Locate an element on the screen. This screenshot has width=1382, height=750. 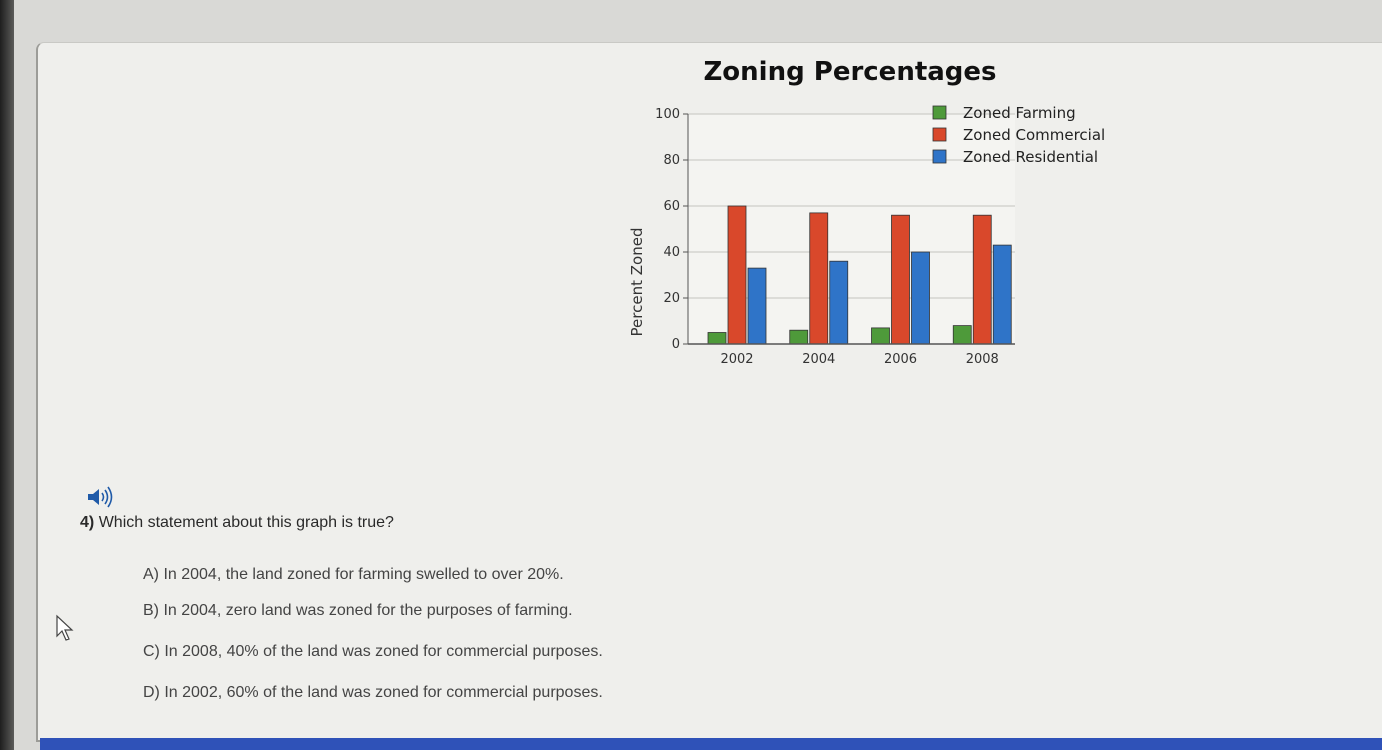
bar-zoned-residential-2006 is located at coordinates (920, 298).